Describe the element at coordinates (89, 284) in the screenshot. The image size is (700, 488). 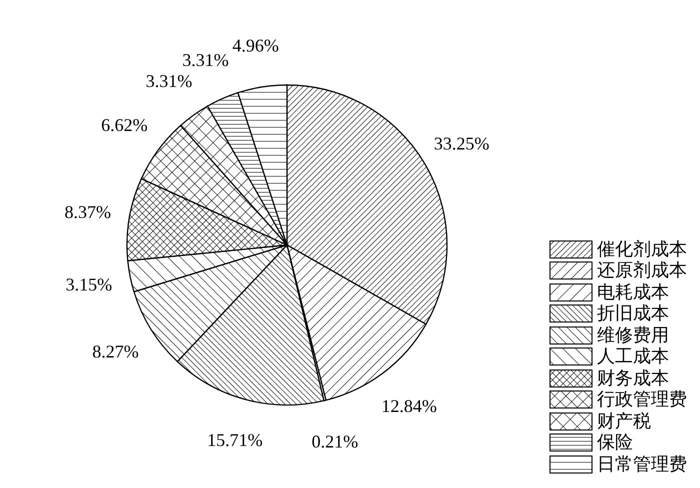
I see `data-label: 3.15%` at that location.